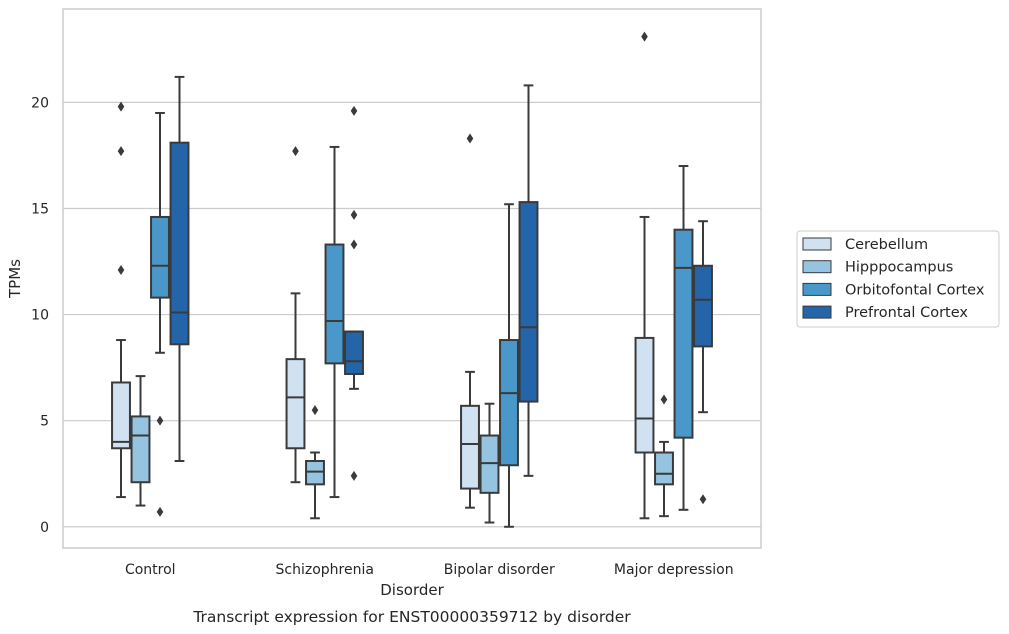  I want to click on legend-label: Cerebellum, so click(886, 245).